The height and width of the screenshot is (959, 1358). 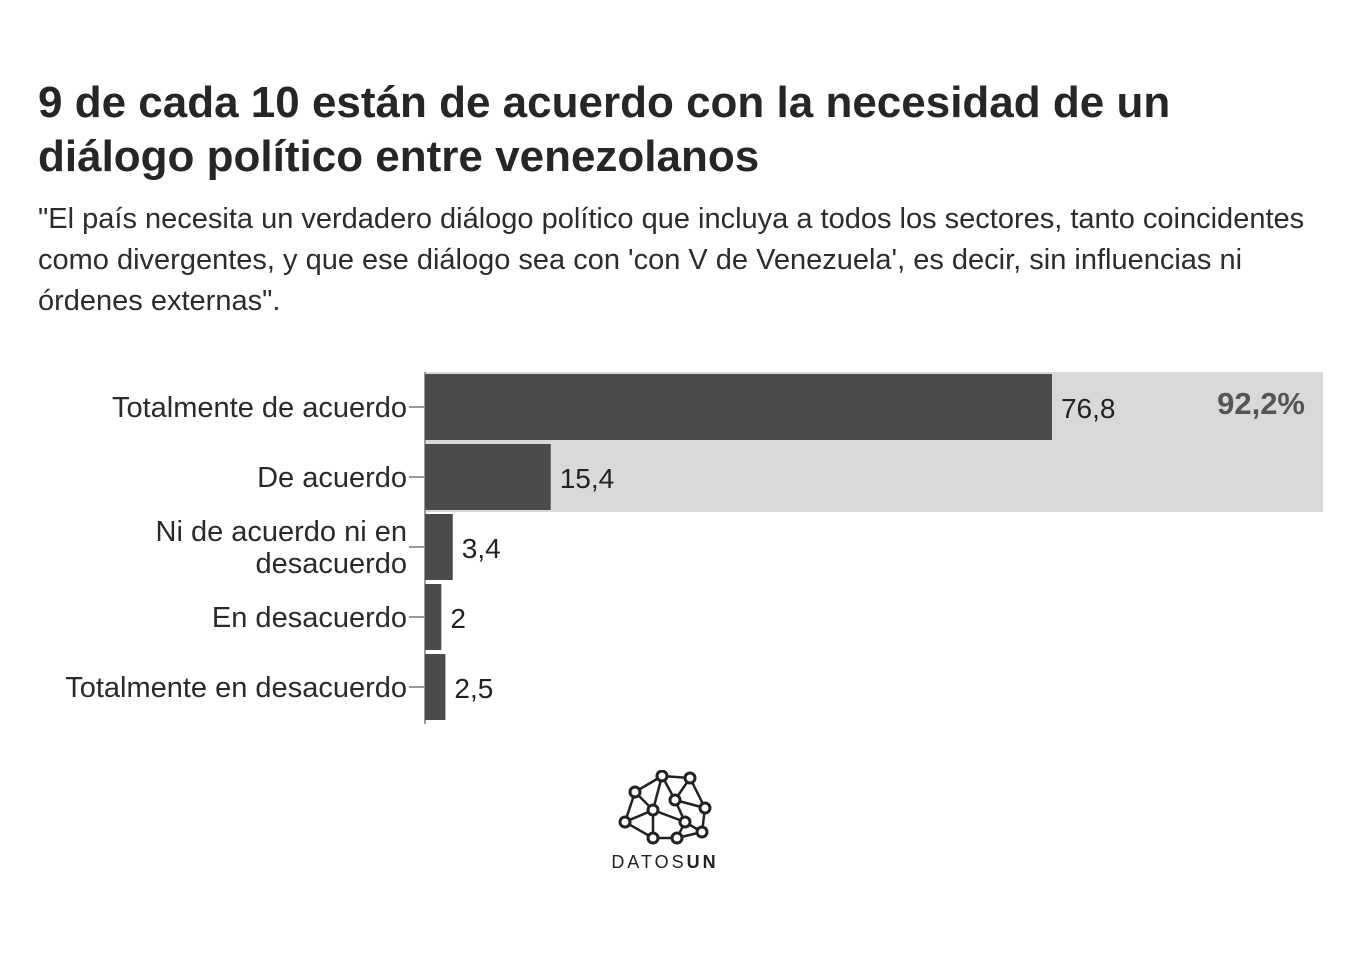 I want to click on brand-wordmark: DATOSUN, so click(x=665, y=862).